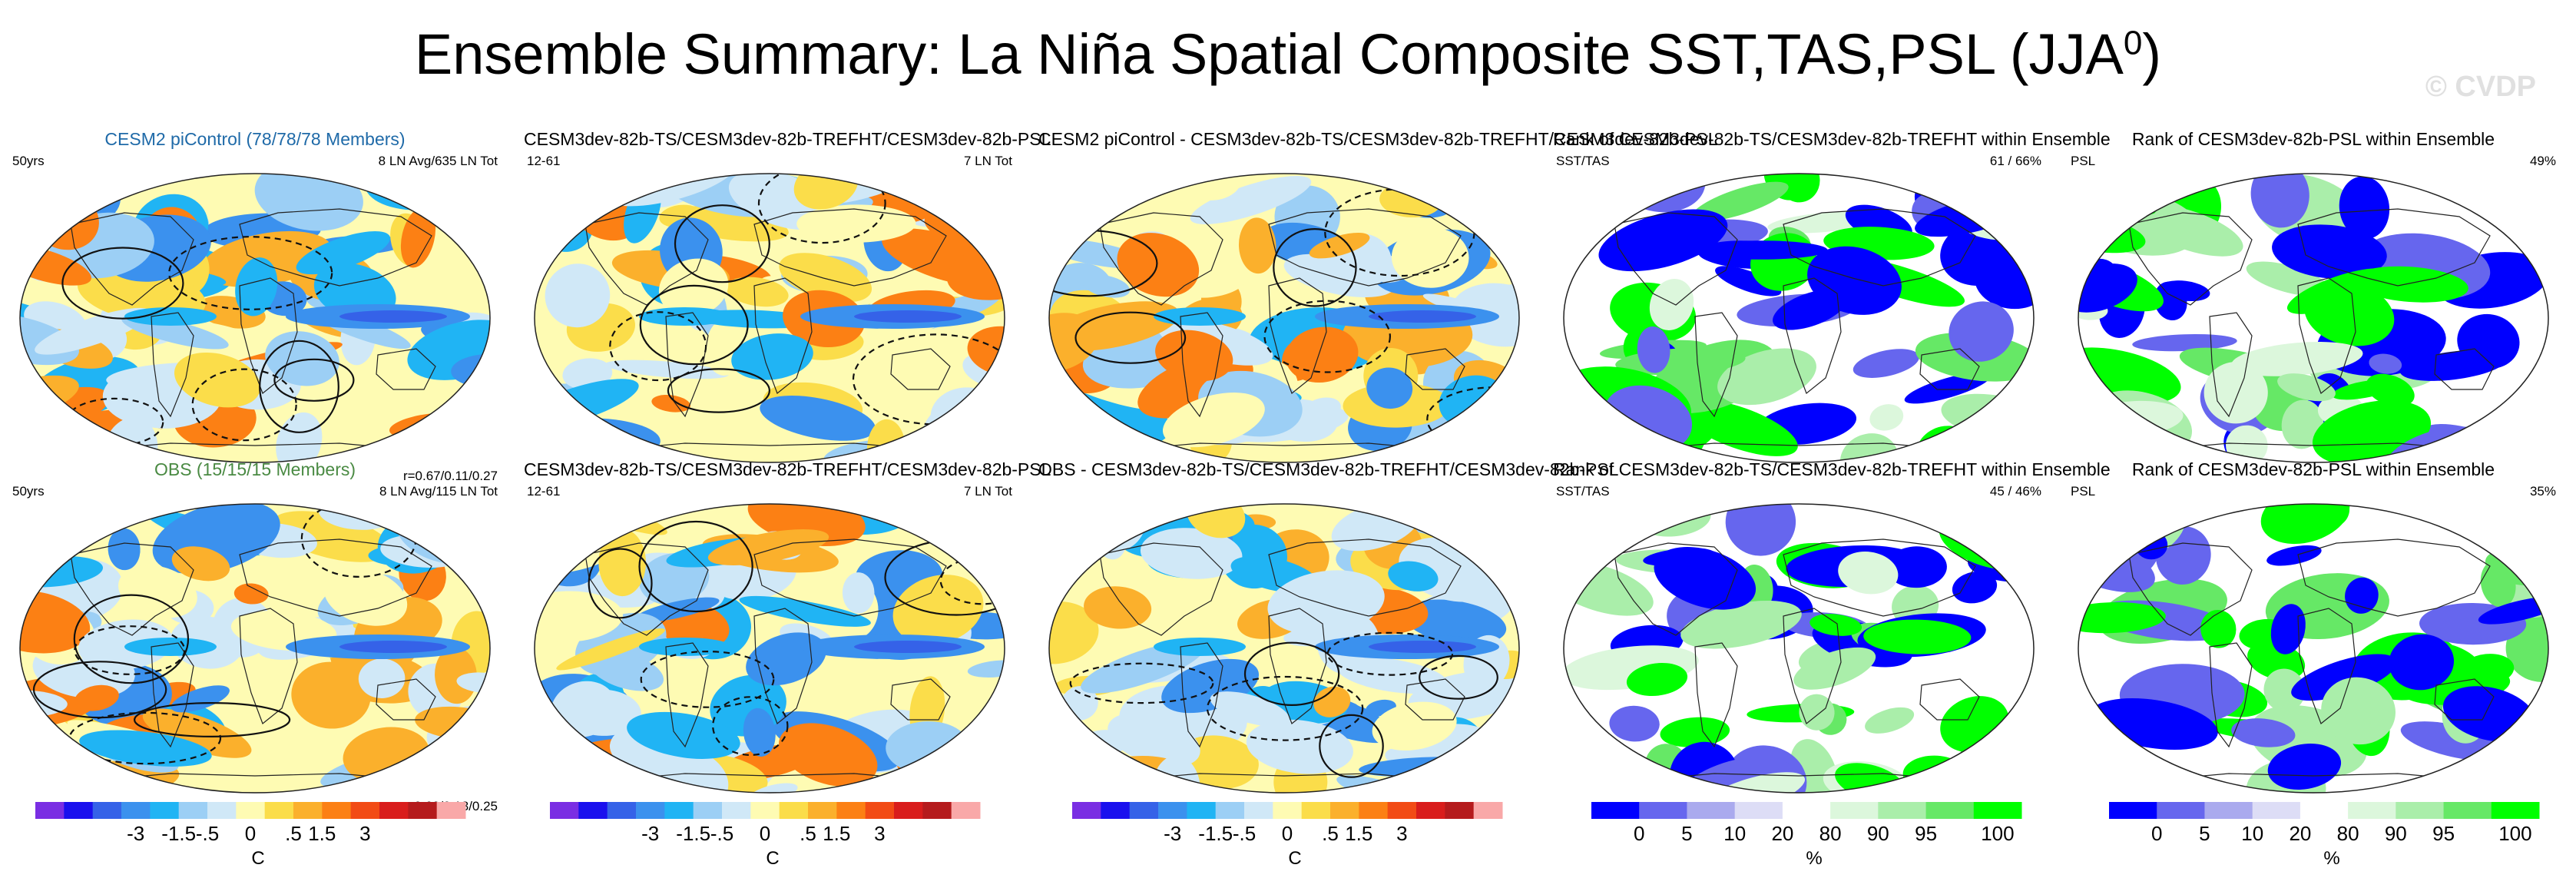 Image resolution: width=2576 pixels, height=888 pixels. I want to click on colorbar-tick-label: 20, so click(1782, 833).